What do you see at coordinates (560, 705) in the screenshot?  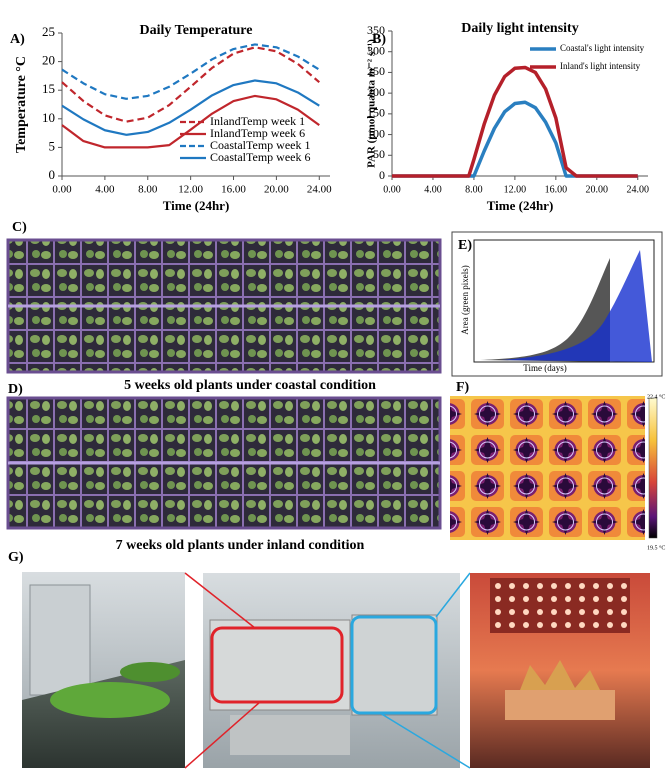 I see `plant-tray` at bounding box center [560, 705].